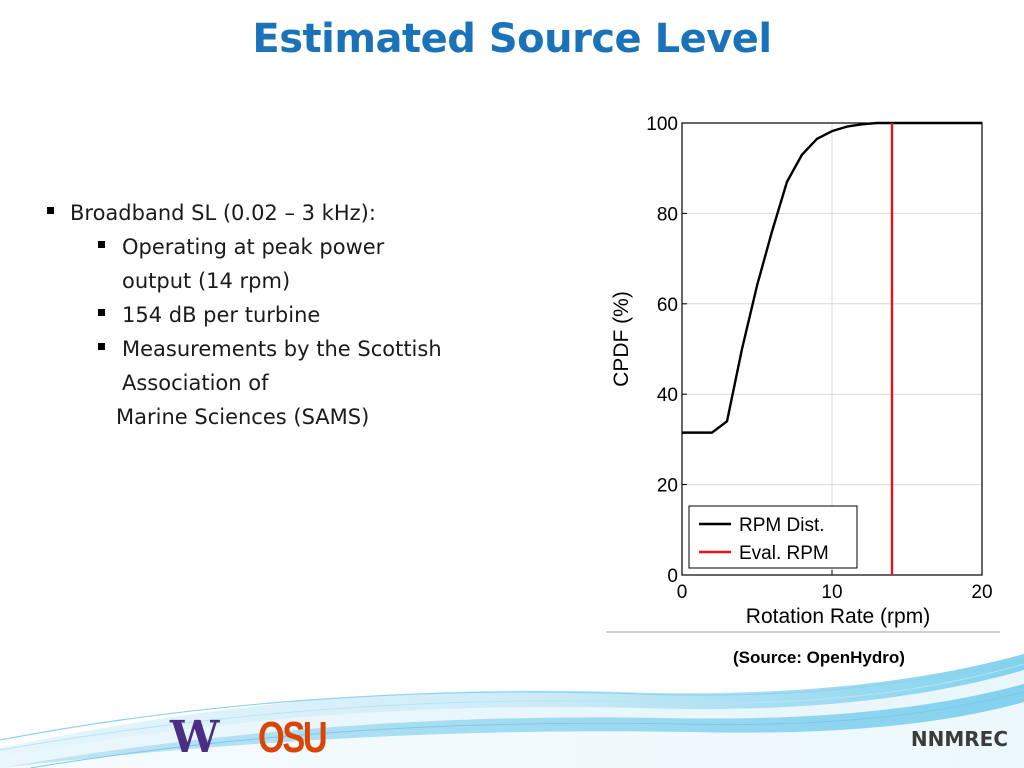 This screenshot has width=1024, height=768. Describe the element at coordinates (672, 576) in the screenshot. I see `y-tick-label: 0` at that location.